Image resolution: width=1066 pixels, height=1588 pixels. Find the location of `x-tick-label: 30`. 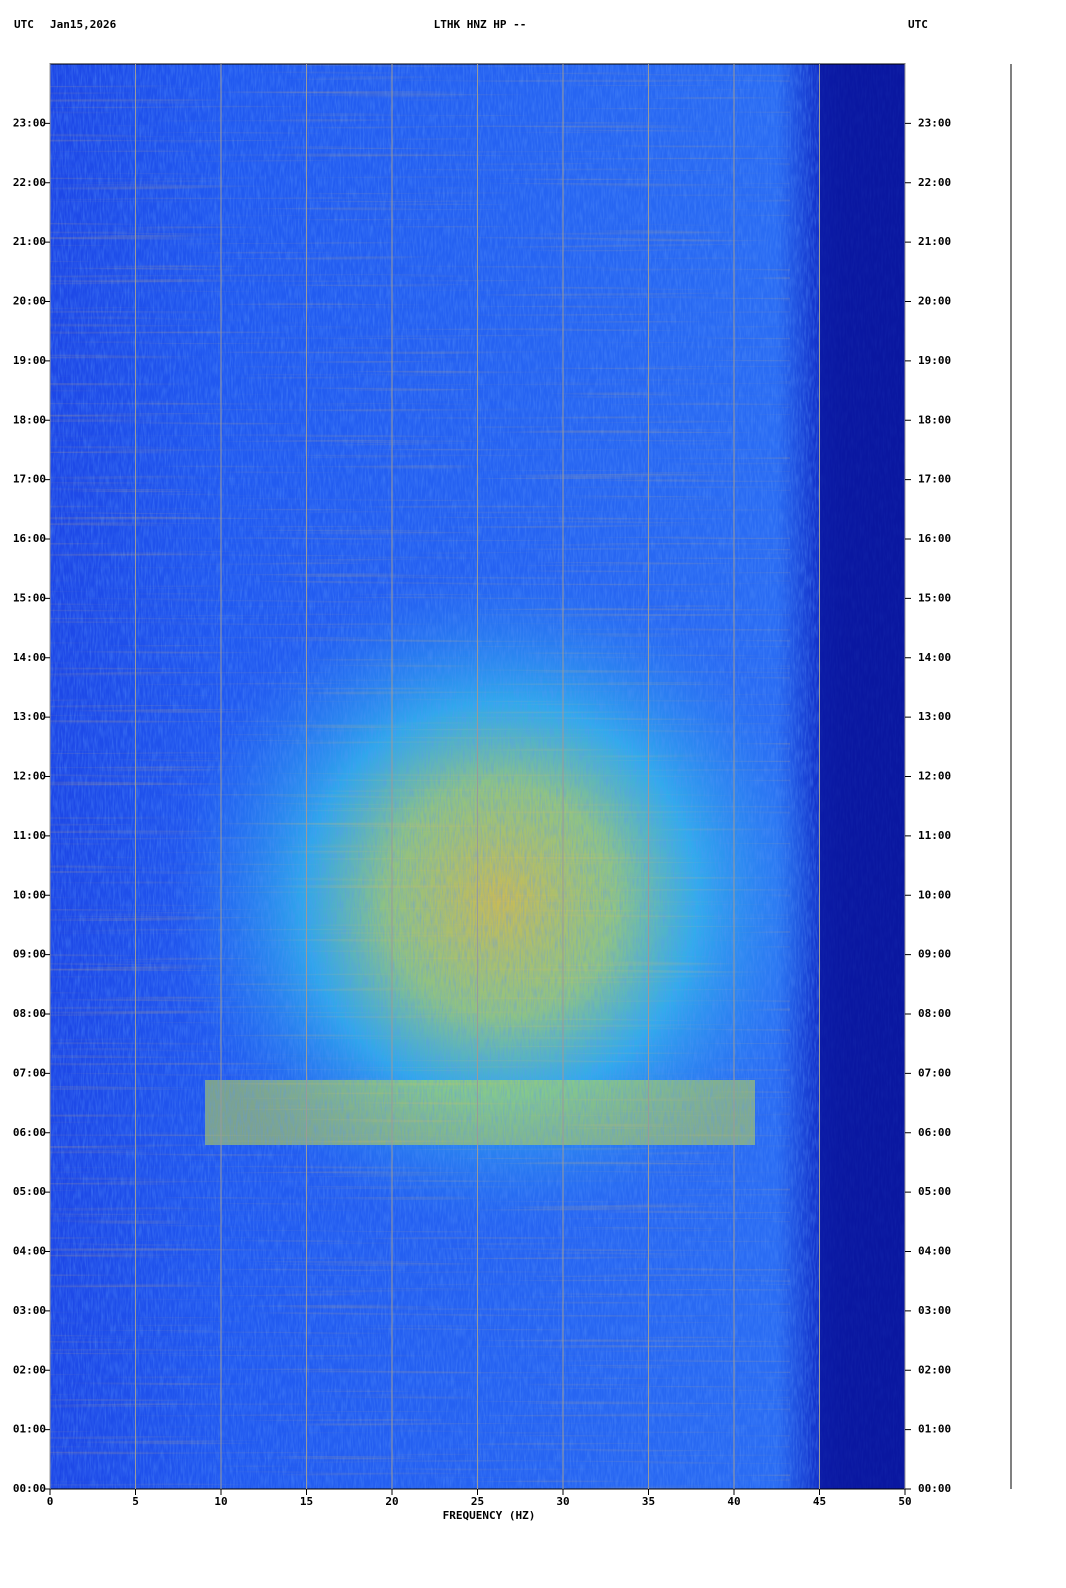

x-tick-label: 30 is located at coordinates (562, 1501).